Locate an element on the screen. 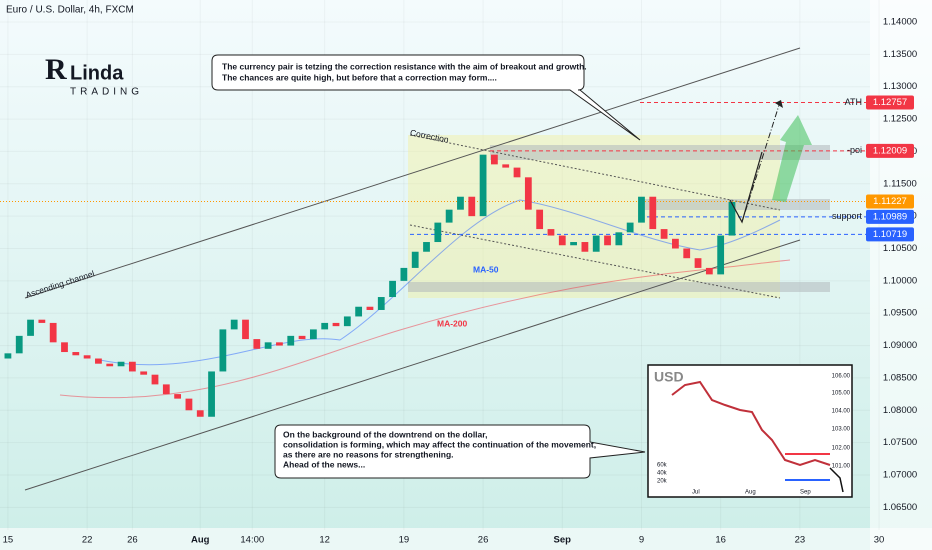  y-tick-label: 1.10500 is located at coordinates (900, 248).